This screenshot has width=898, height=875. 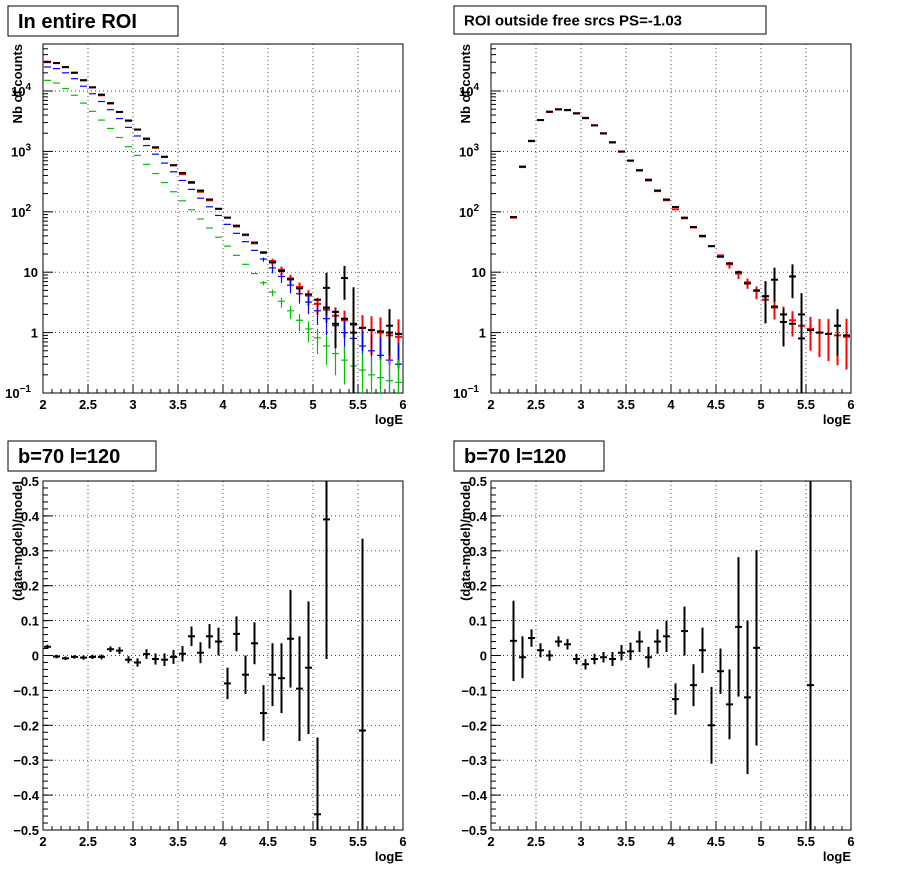 What do you see at coordinates (466, 392) in the screenshot?
I see `y-tick-label: 10⁻¹` at bounding box center [466, 392].